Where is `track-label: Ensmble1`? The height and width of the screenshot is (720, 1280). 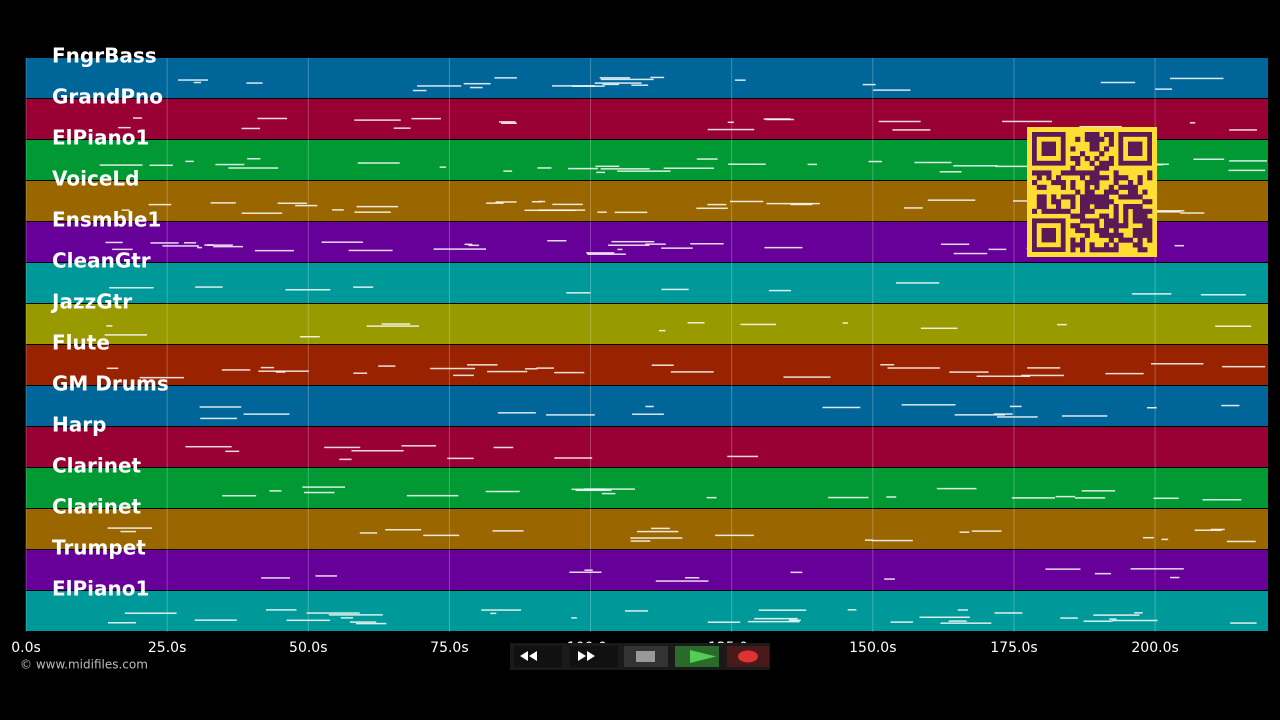
track-label: Ensmble1 is located at coordinates (106, 220).